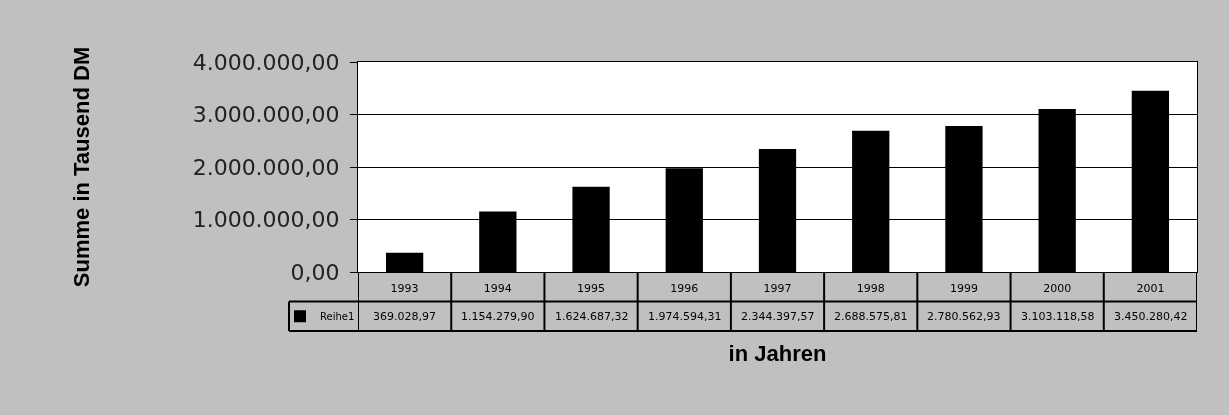 Image resolution: width=1229 pixels, height=415 pixels. I want to click on legend-label: Reihe1, so click(337, 317).